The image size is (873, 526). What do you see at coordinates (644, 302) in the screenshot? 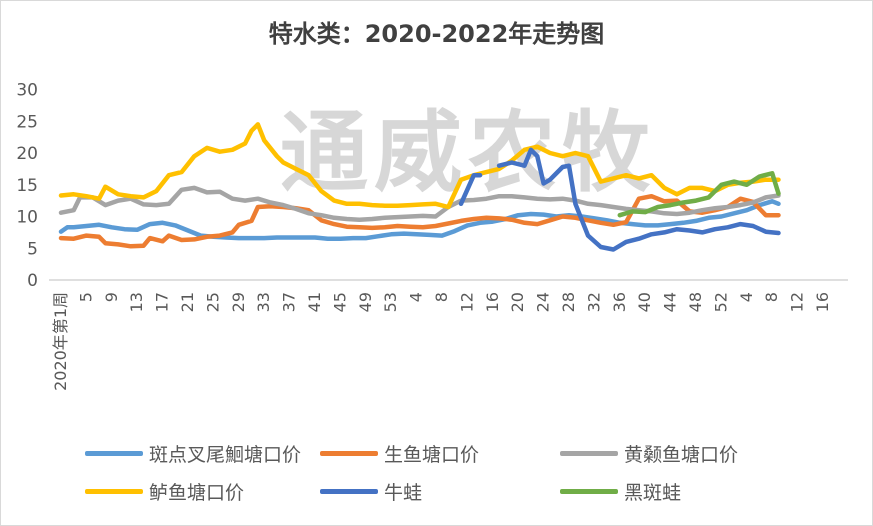
I see `x-tick-label: 40` at bounding box center [644, 302].